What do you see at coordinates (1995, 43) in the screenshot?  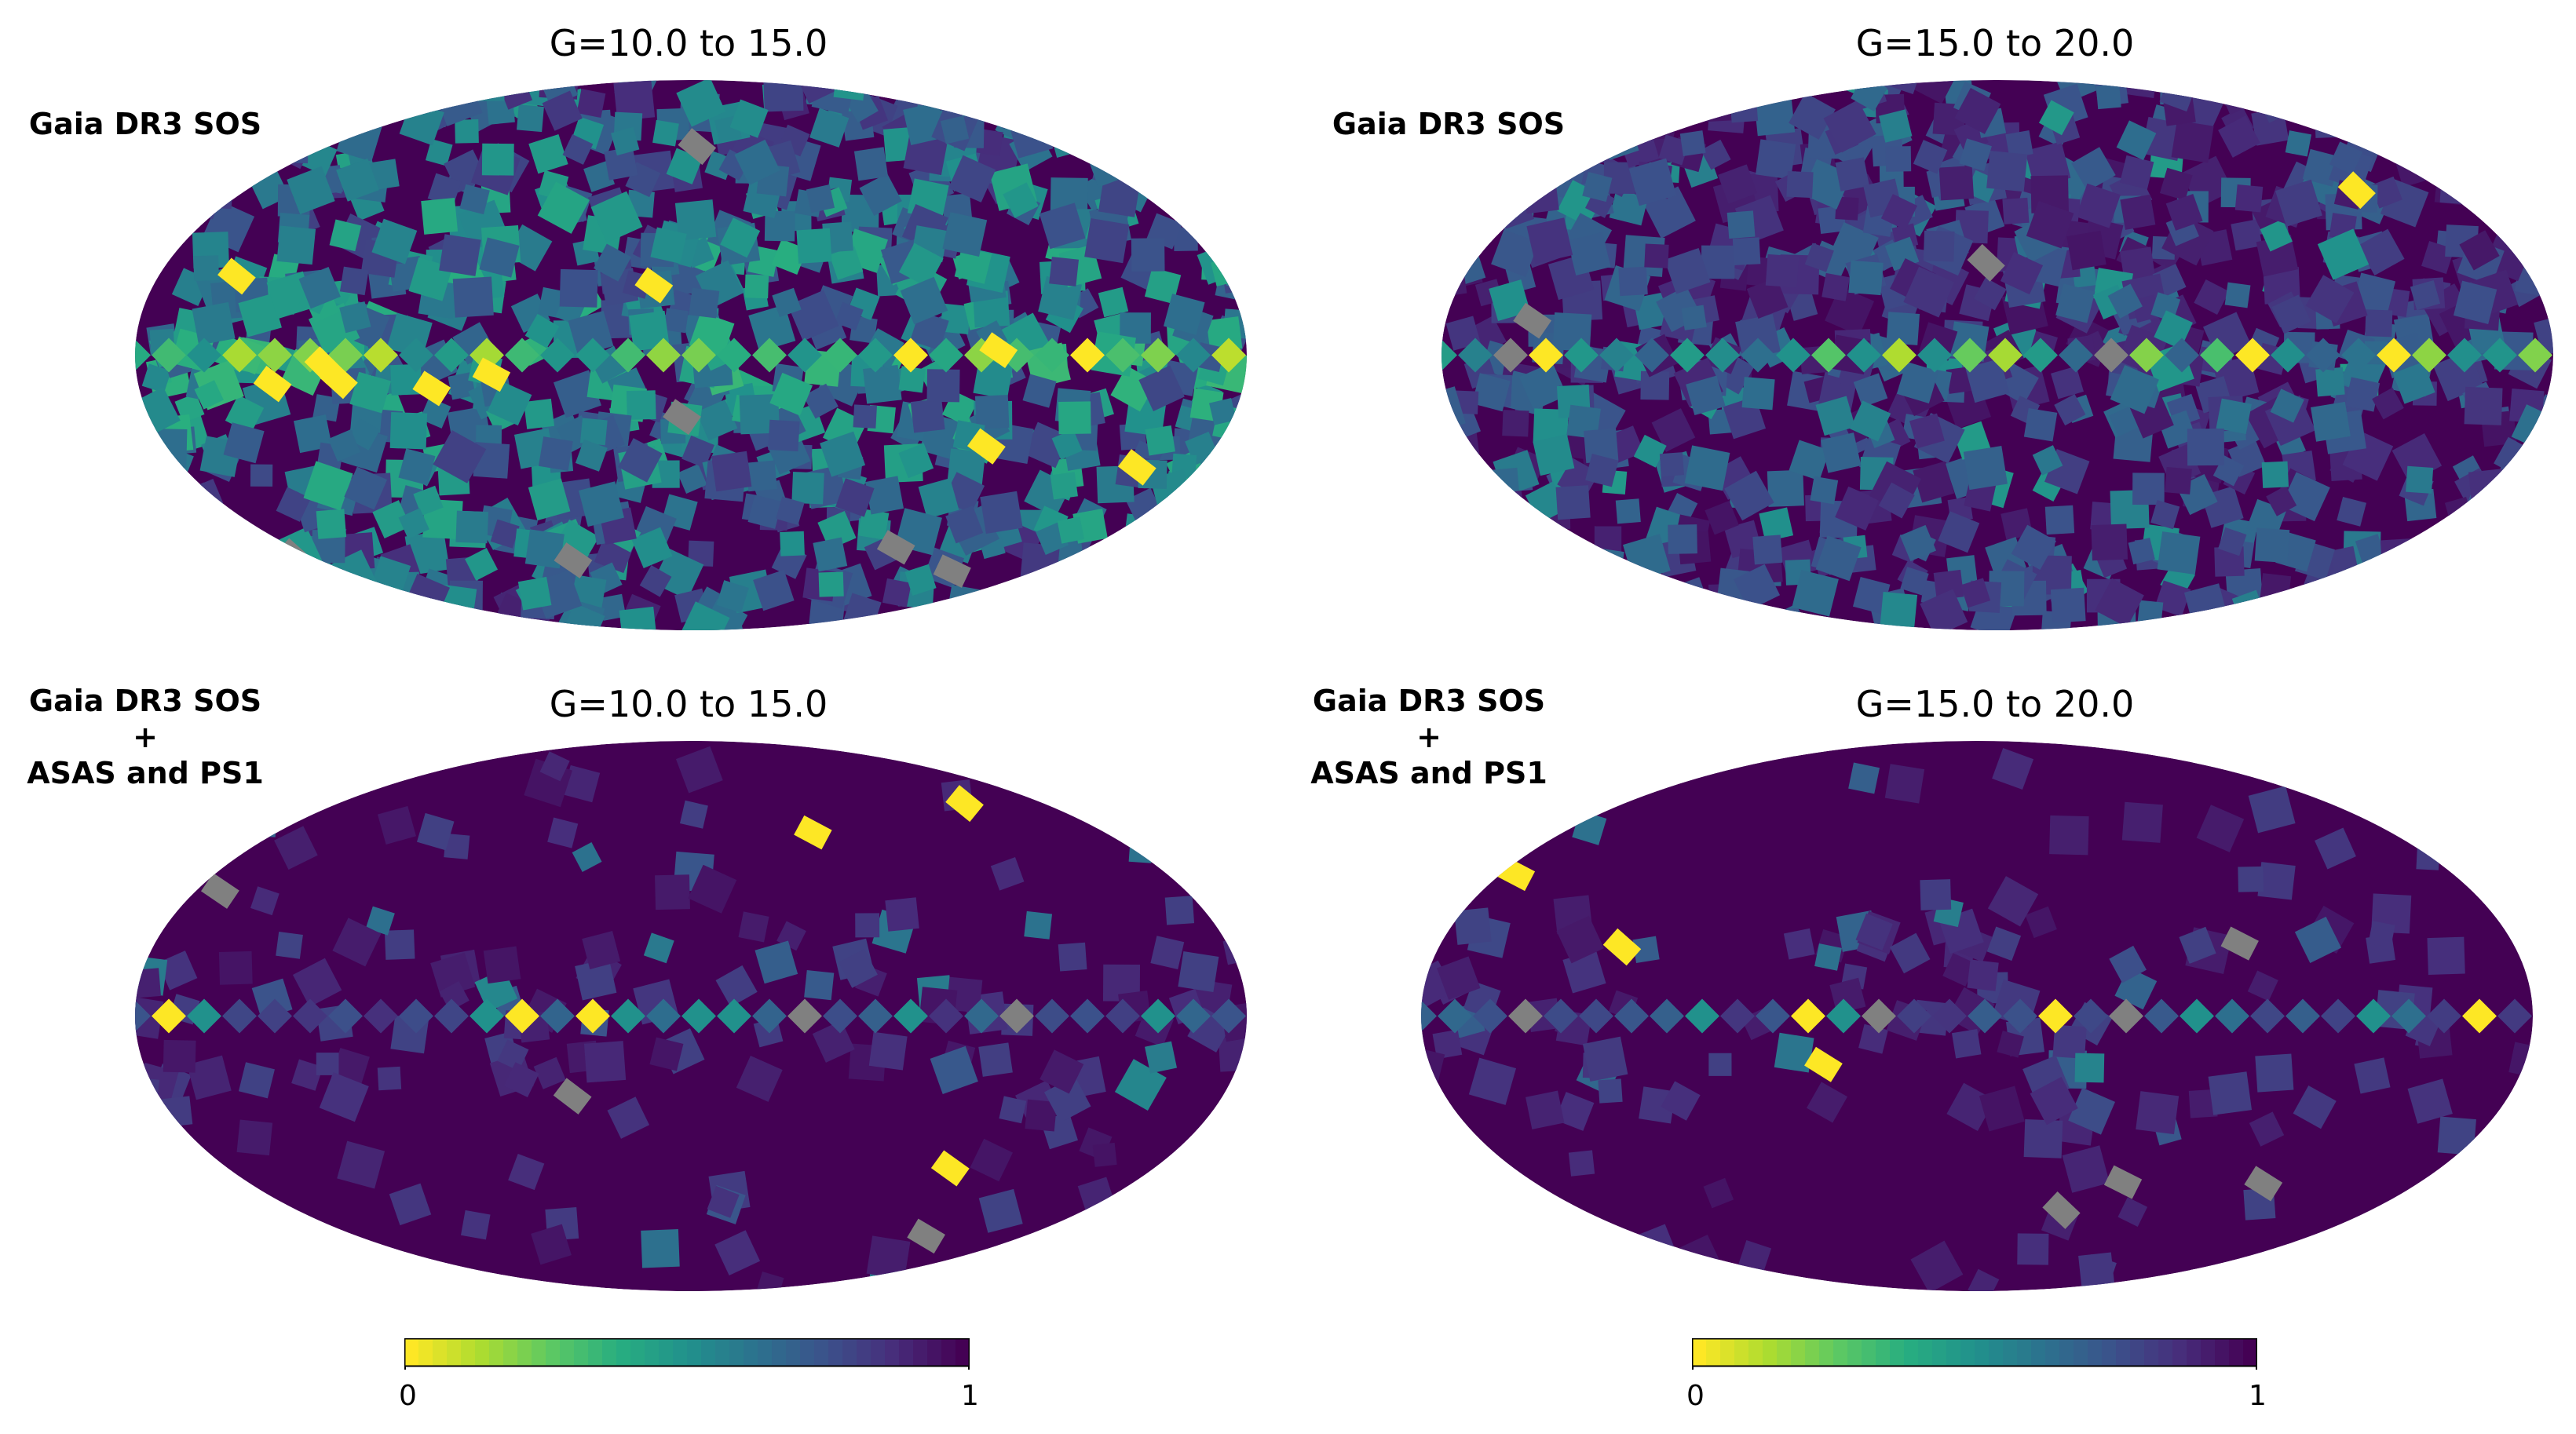 I see `panel-title-top-right: G=15.0 to 20.0` at bounding box center [1995, 43].